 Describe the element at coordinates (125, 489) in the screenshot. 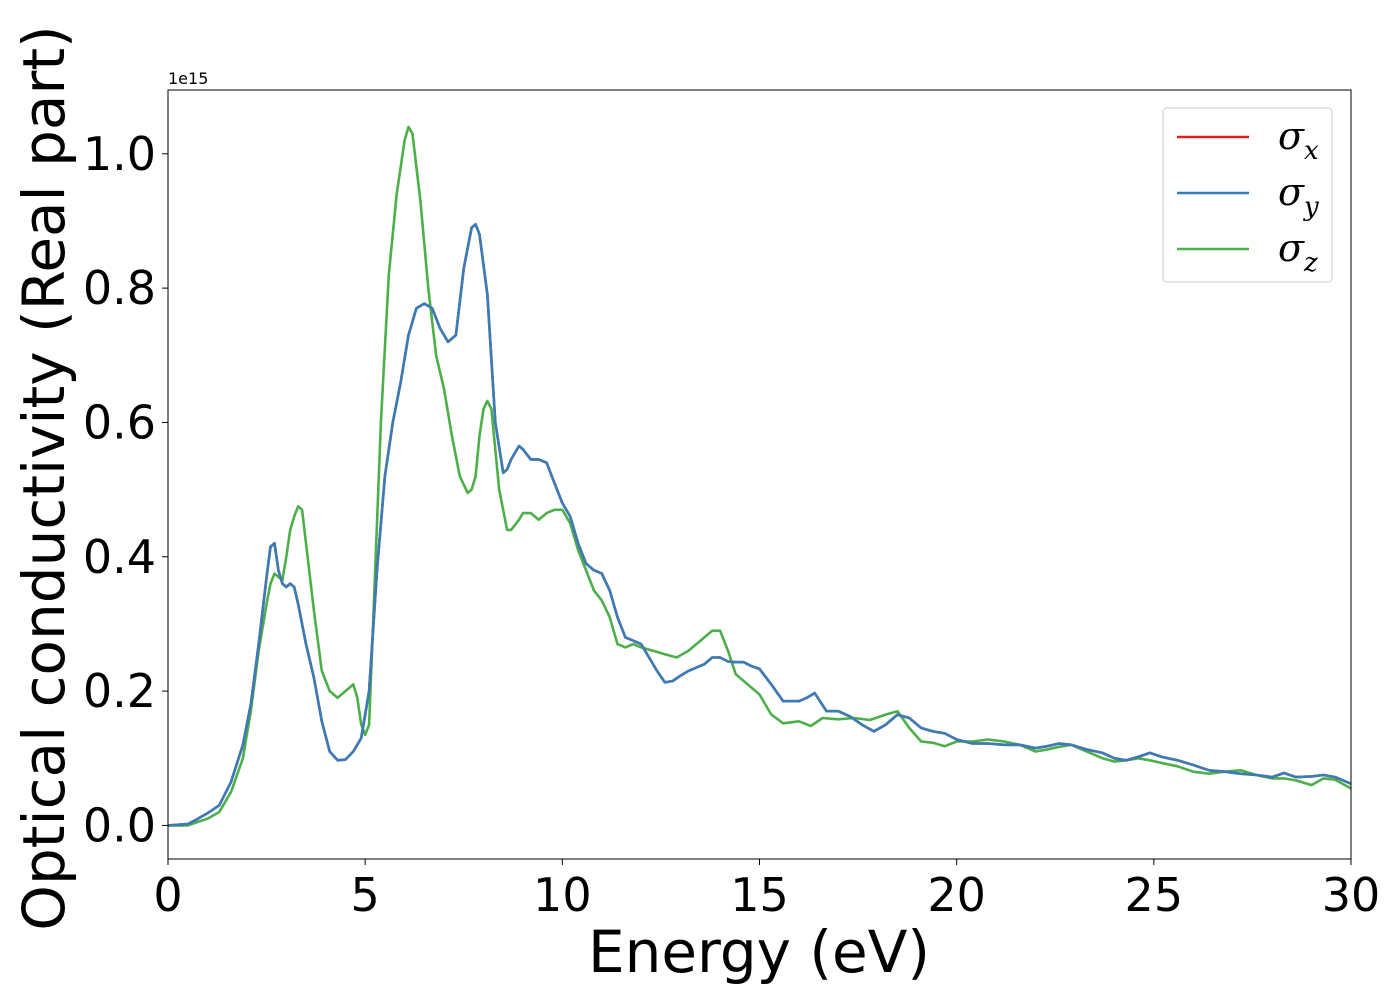

I see `y-axis: 0.0 0.2 0.4 0.6 0.8 1.0` at that location.